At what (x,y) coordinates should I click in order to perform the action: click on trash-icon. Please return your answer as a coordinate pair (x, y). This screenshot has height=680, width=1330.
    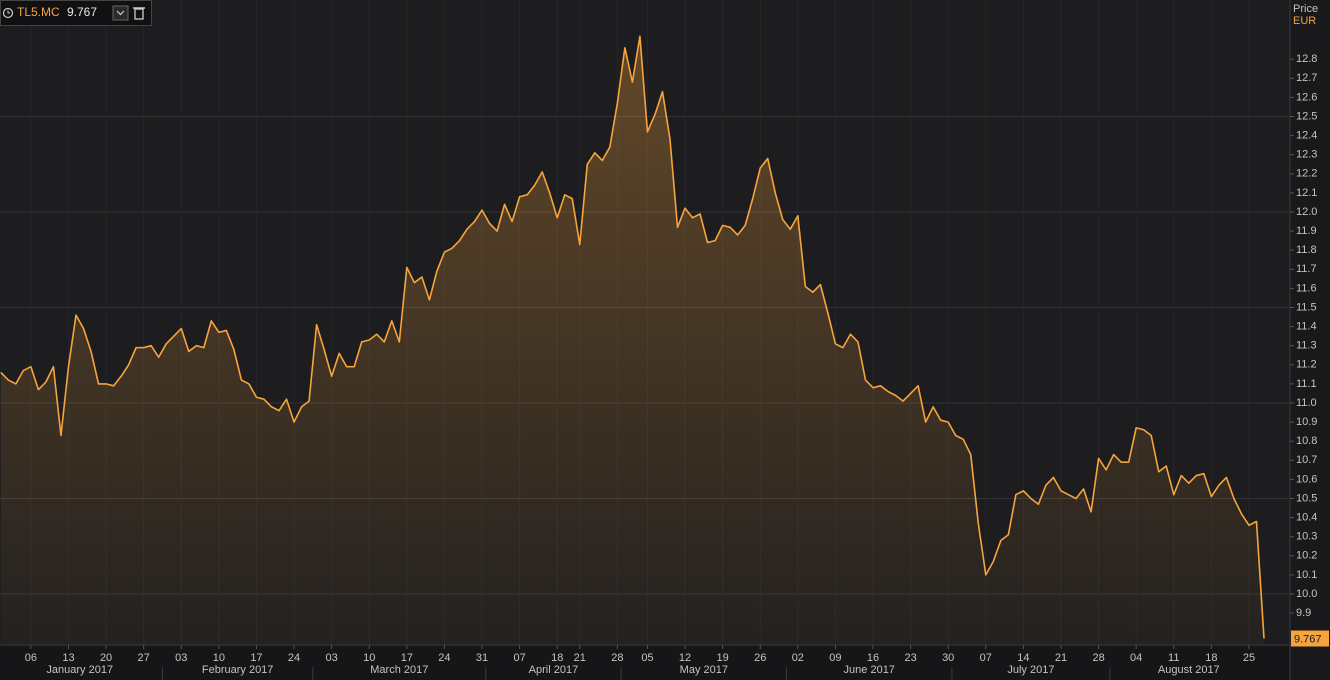
    Looking at the image, I should click on (139, 14).